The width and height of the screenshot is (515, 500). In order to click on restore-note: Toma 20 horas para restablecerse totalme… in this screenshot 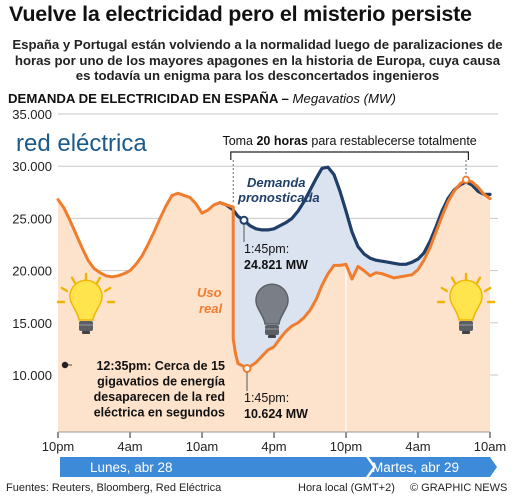, I will do `click(349, 141)`.